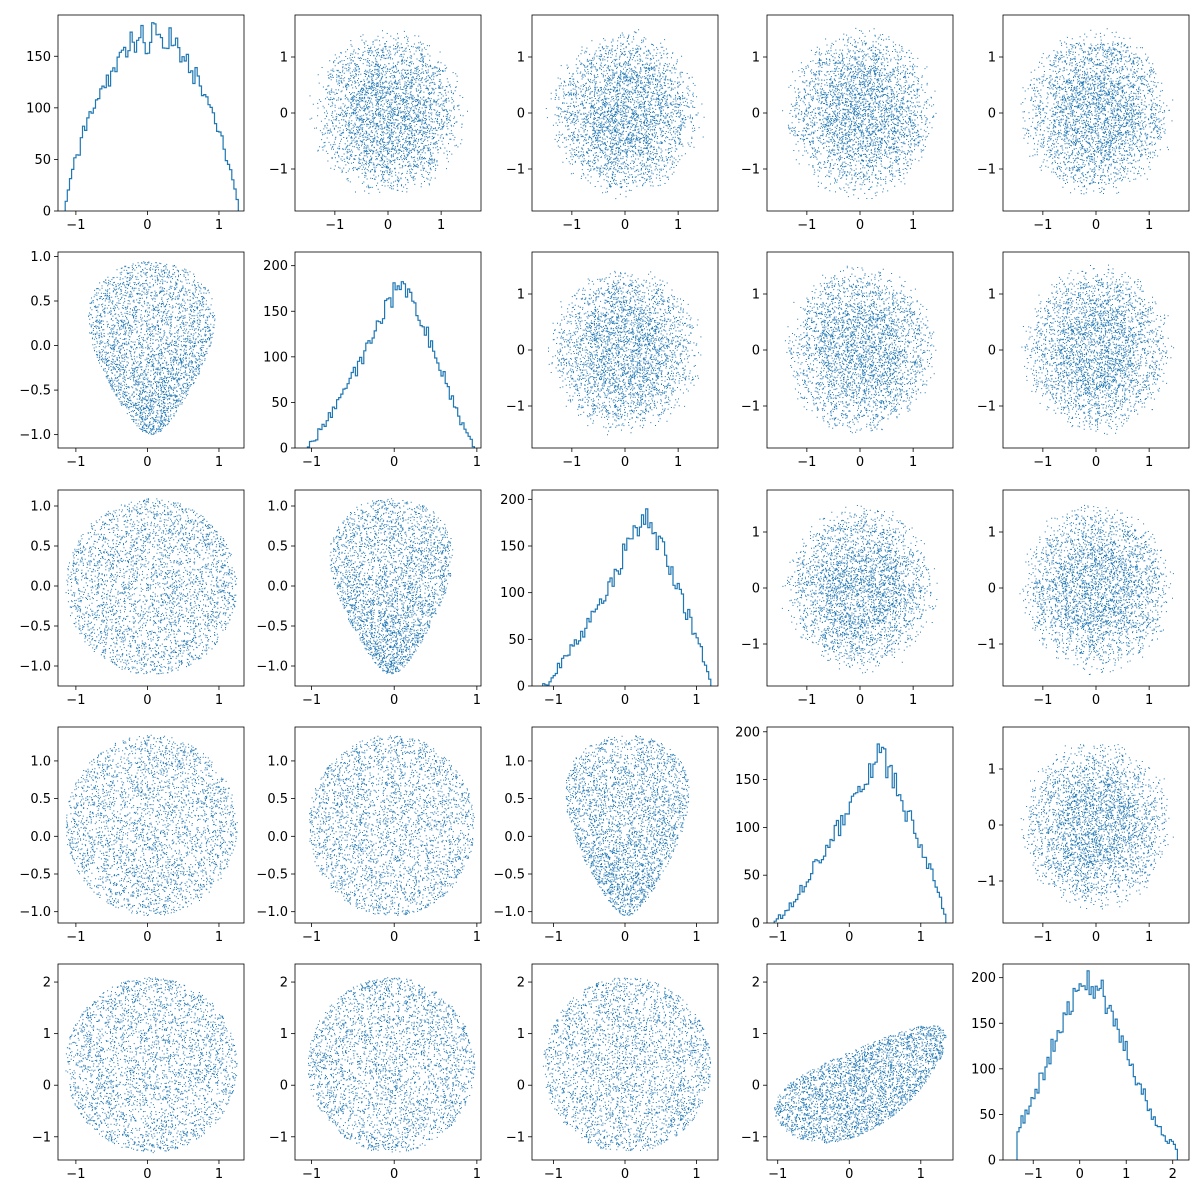 Image resolution: width=1200 pixels, height=1200 pixels. I want to click on subplot-r4-c2: −1 0 1 −1 0 1 2, so click(612, 1072).